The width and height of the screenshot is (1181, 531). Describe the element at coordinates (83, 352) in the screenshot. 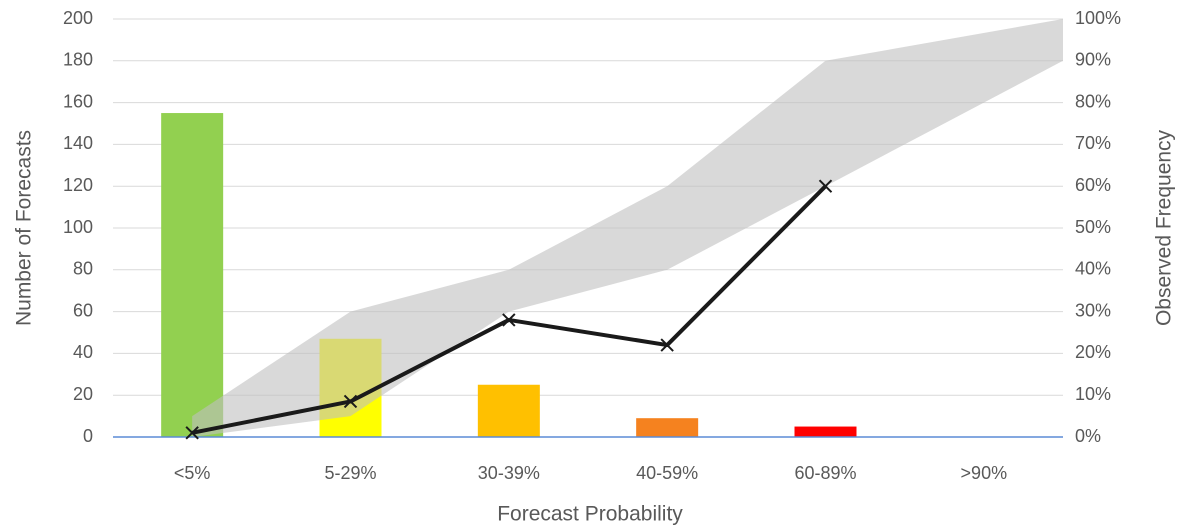

I see `y-tick-label: 40` at that location.